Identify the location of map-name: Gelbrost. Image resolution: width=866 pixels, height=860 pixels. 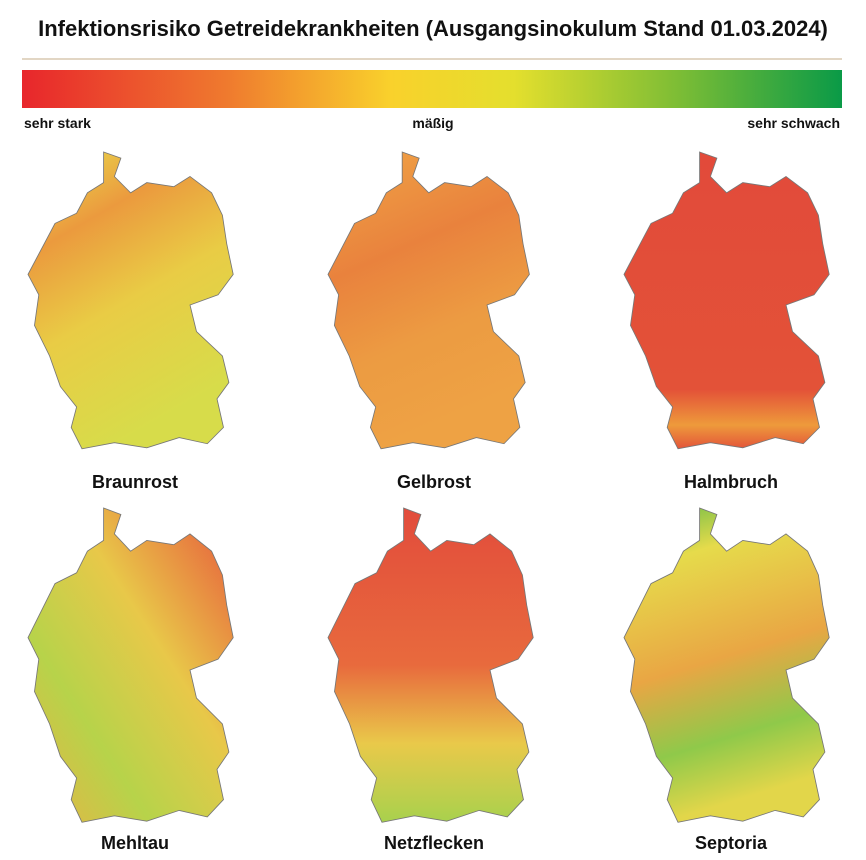
(434, 482).